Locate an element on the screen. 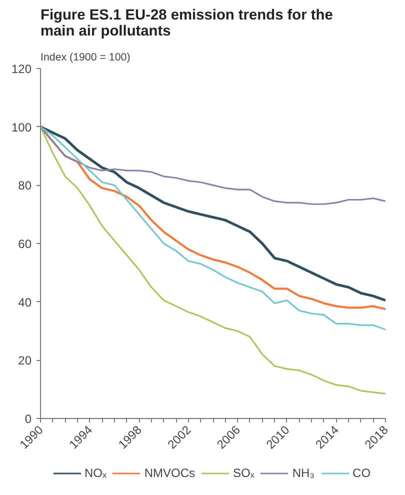  y-tick-label: 120 is located at coordinates (21, 69).